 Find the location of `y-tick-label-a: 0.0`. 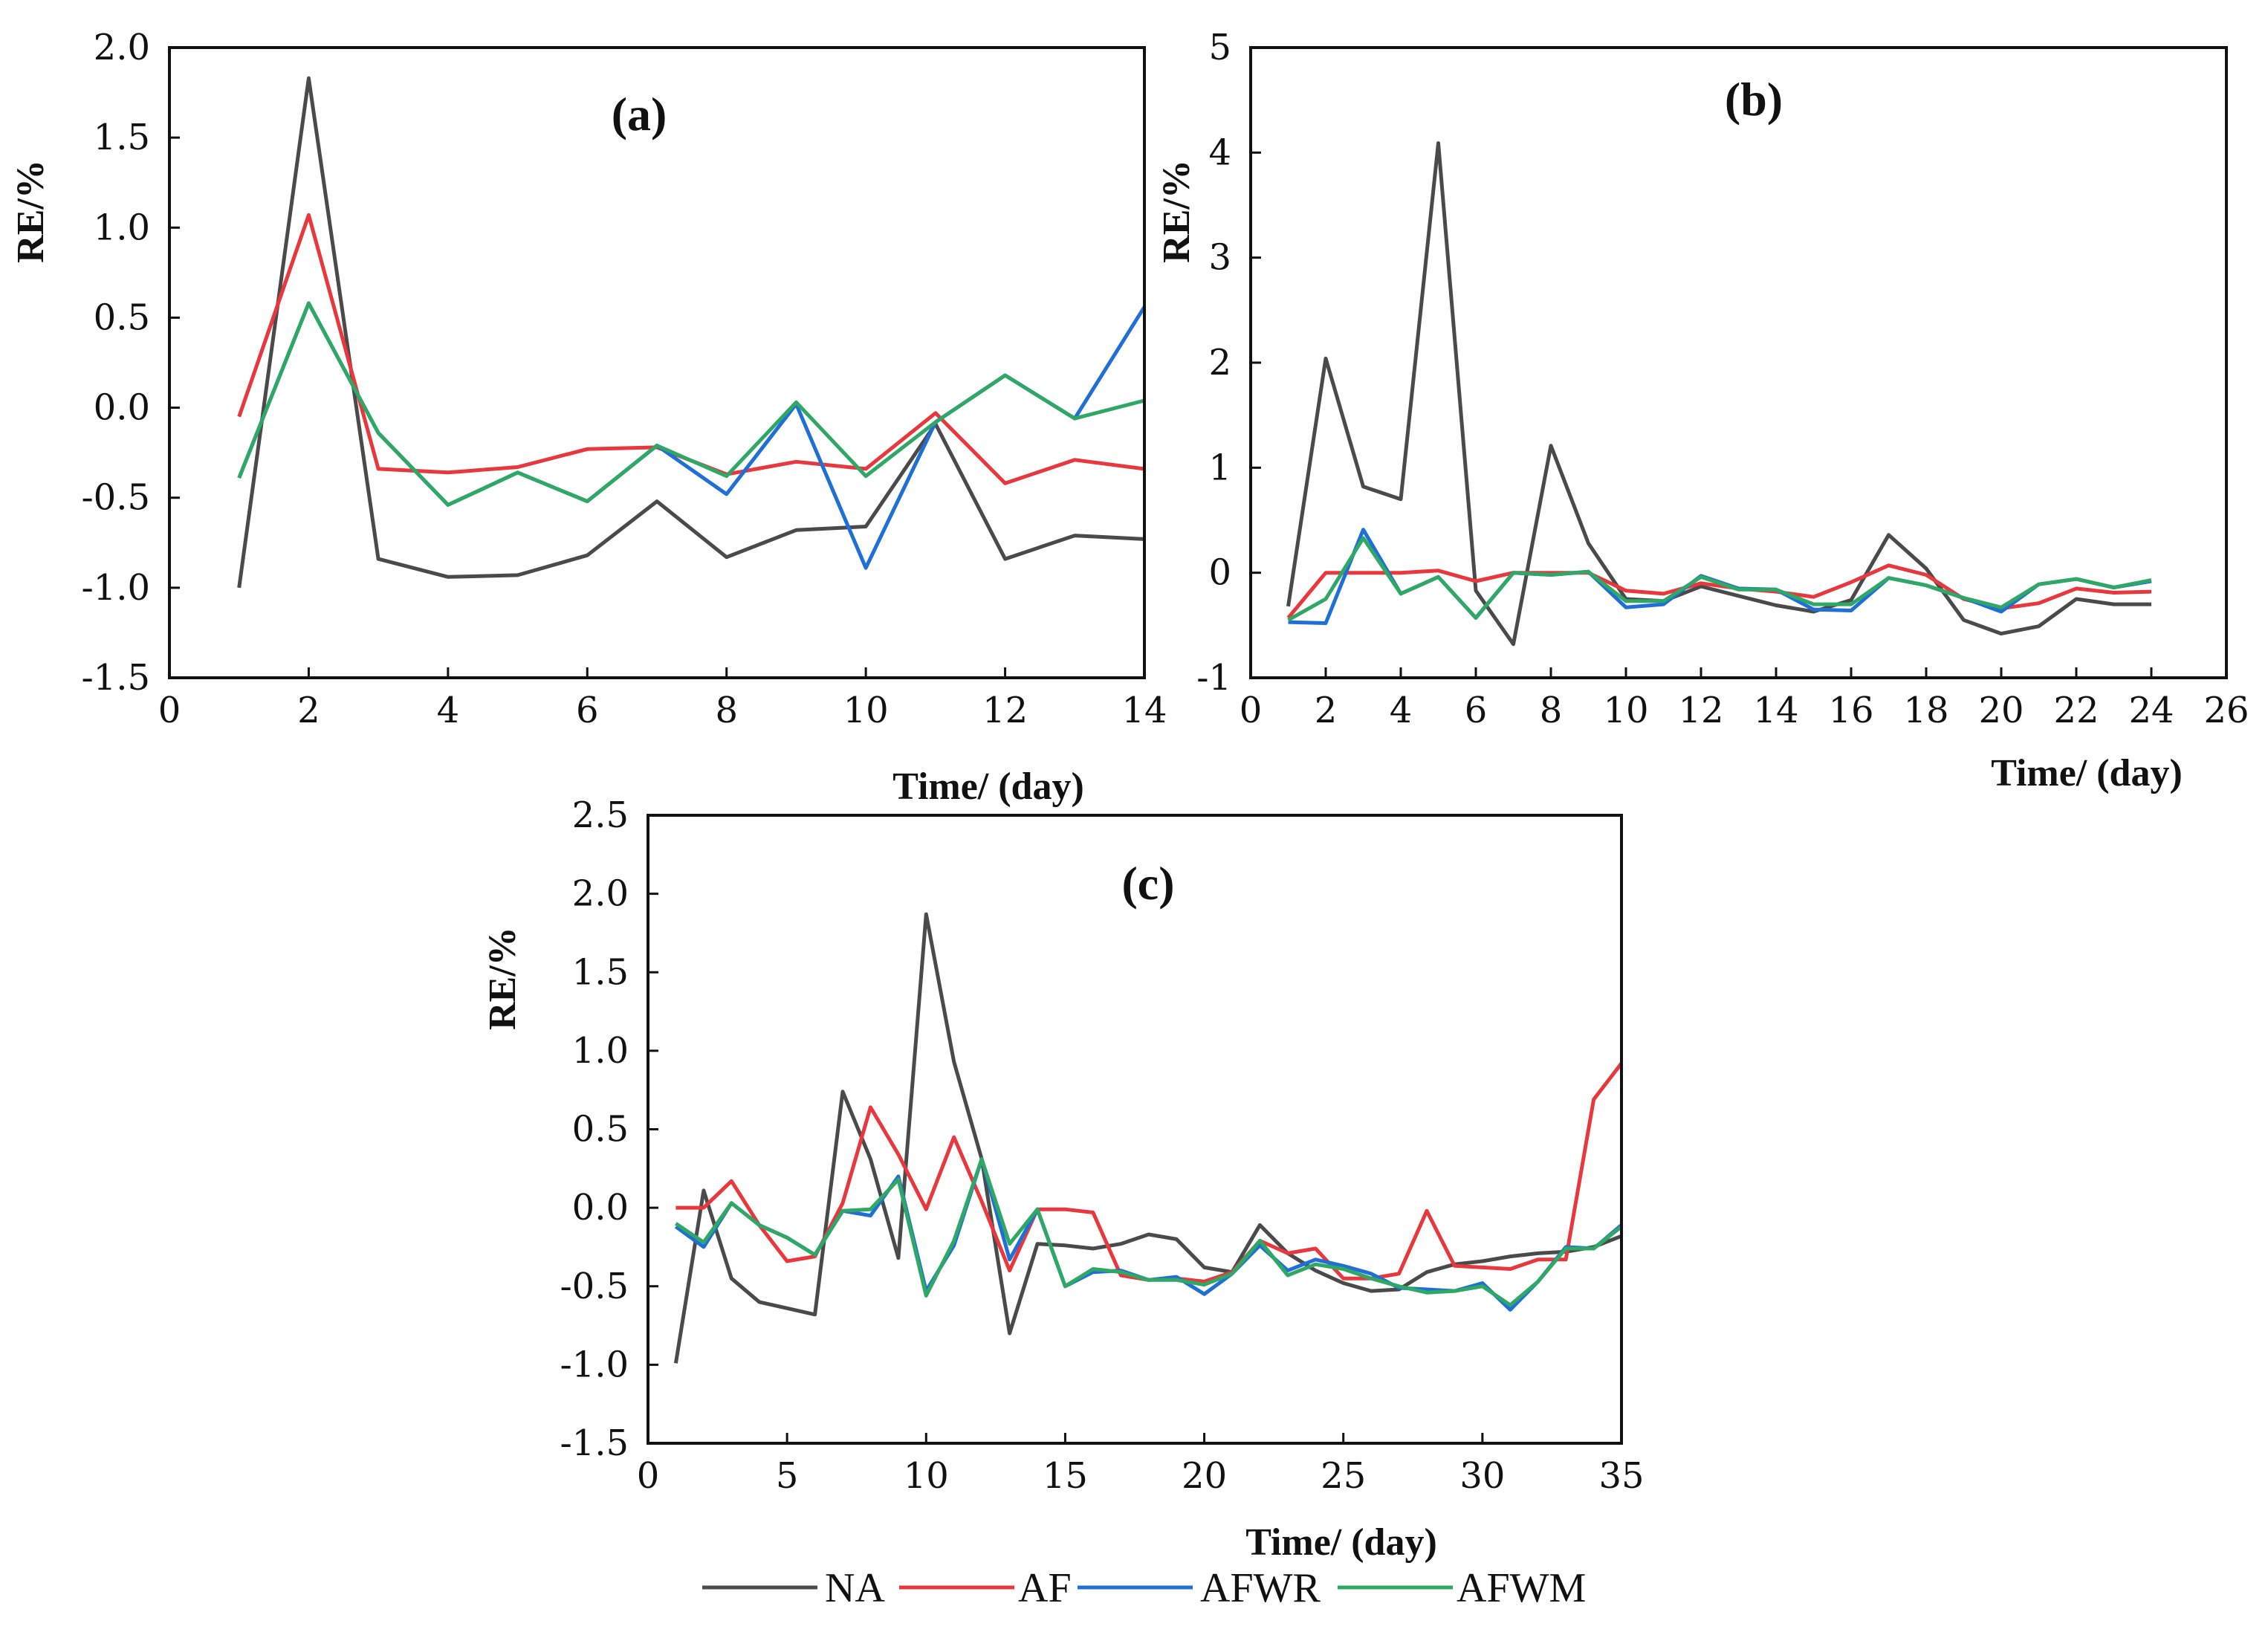

y-tick-label-a: 0.0 is located at coordinates (122, 408).